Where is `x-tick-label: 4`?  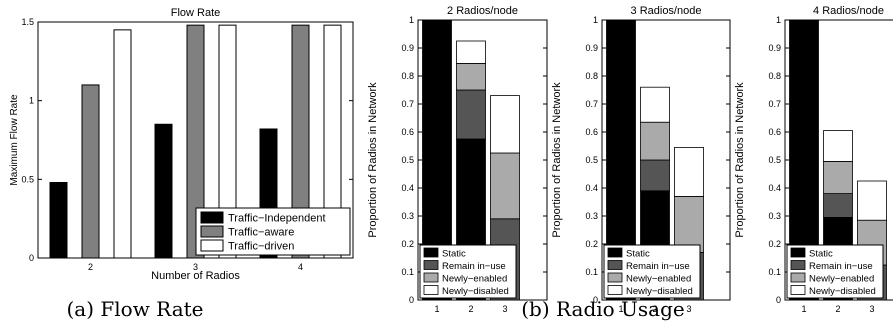
x-tick-label: 4 is located at coordinates (300, 267).